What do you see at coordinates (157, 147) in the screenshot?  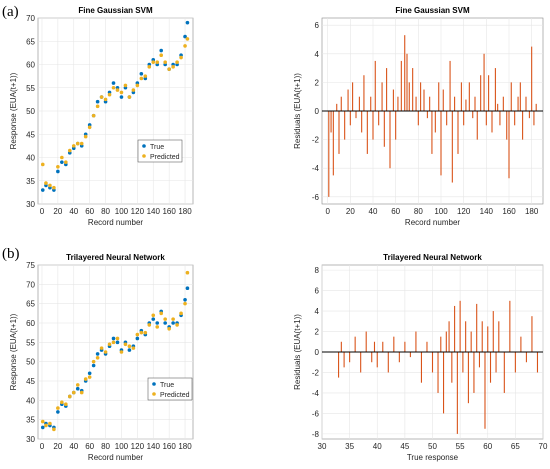 I see `legend-label-true: True` at bounding box center [157, 147].